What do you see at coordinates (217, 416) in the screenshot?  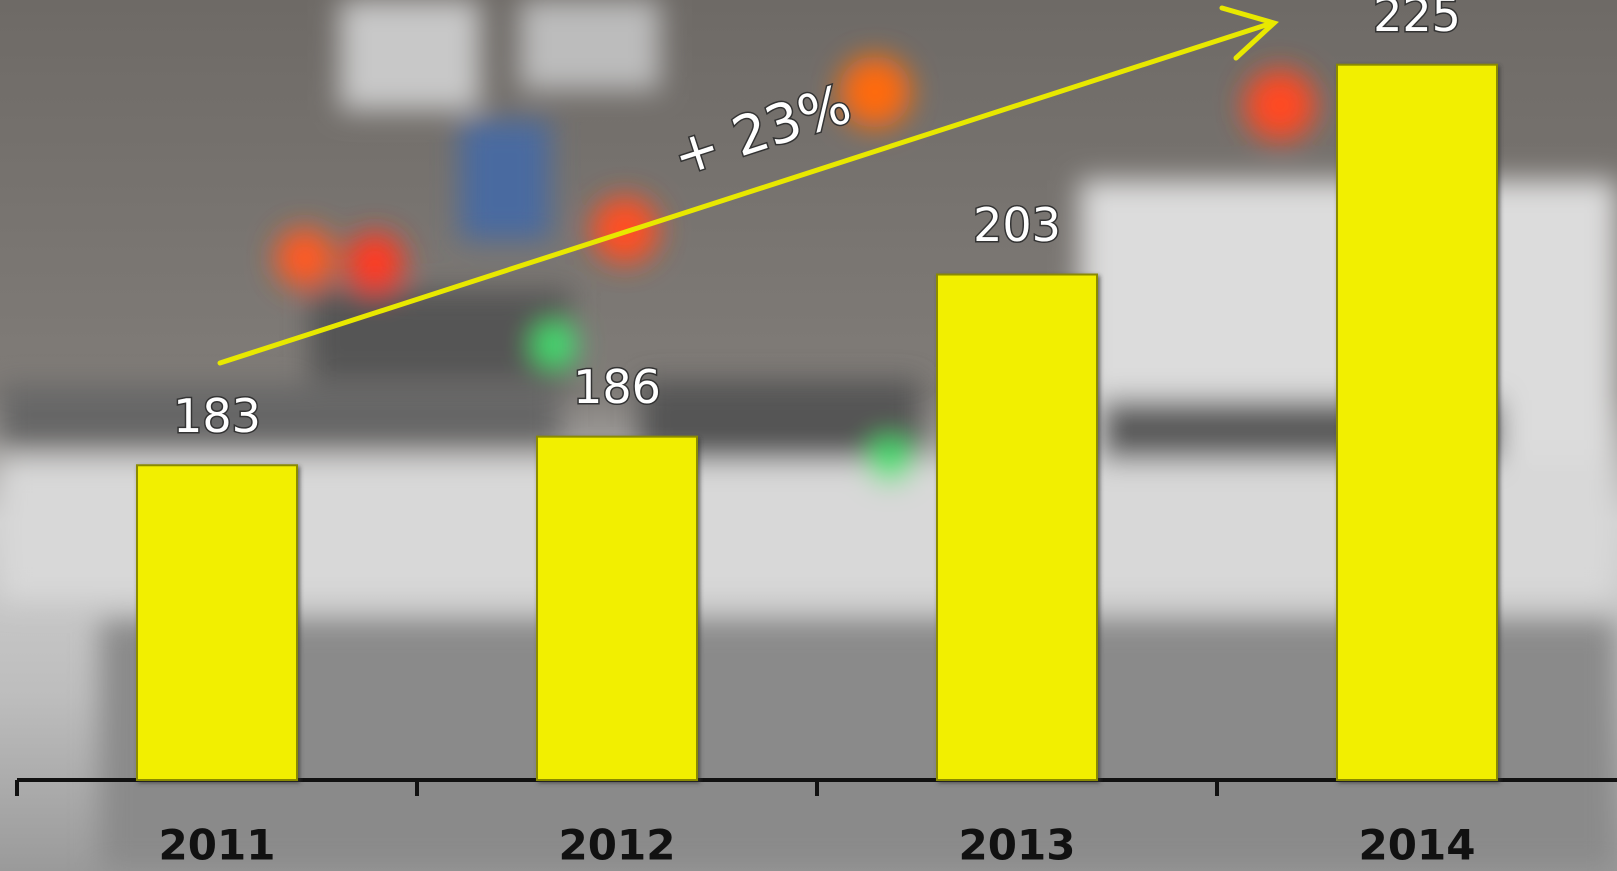 I see `value-label: 183` at bounding box center [217, 416].